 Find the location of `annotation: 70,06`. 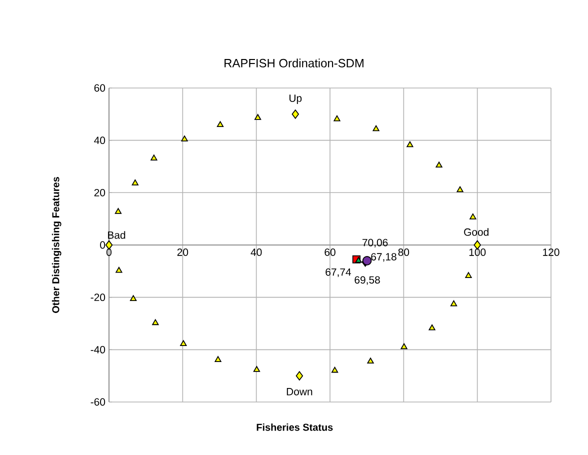

annotation: 70,06 is located at coordinates (375, 243).